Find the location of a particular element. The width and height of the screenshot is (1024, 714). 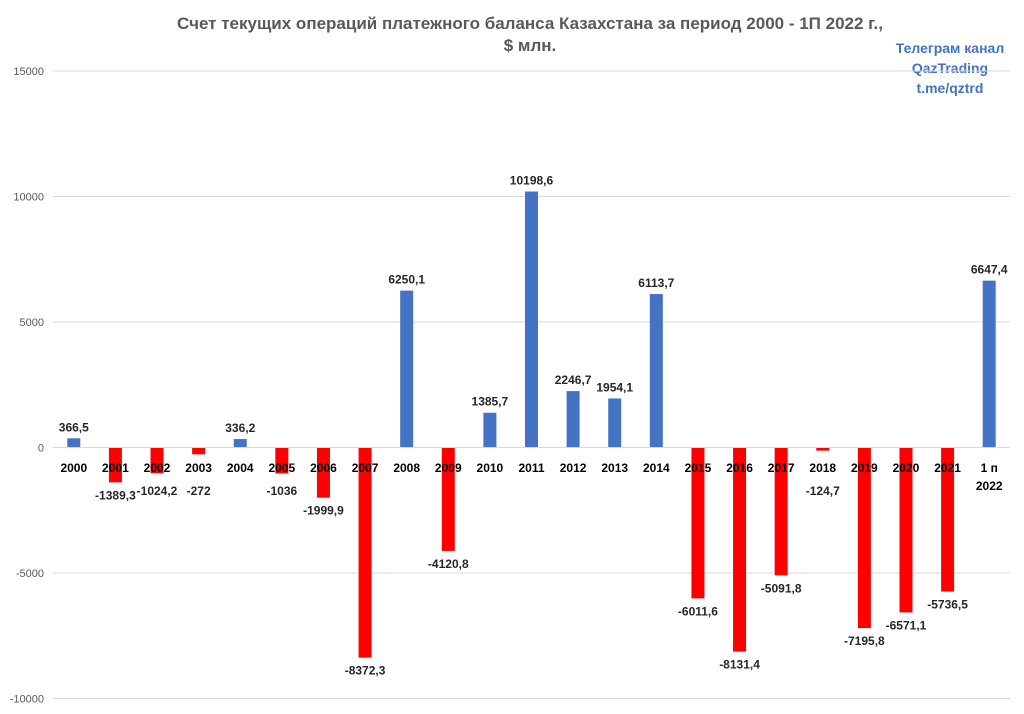

x-tick-label: 2002 is located at coordinates (157, 468).